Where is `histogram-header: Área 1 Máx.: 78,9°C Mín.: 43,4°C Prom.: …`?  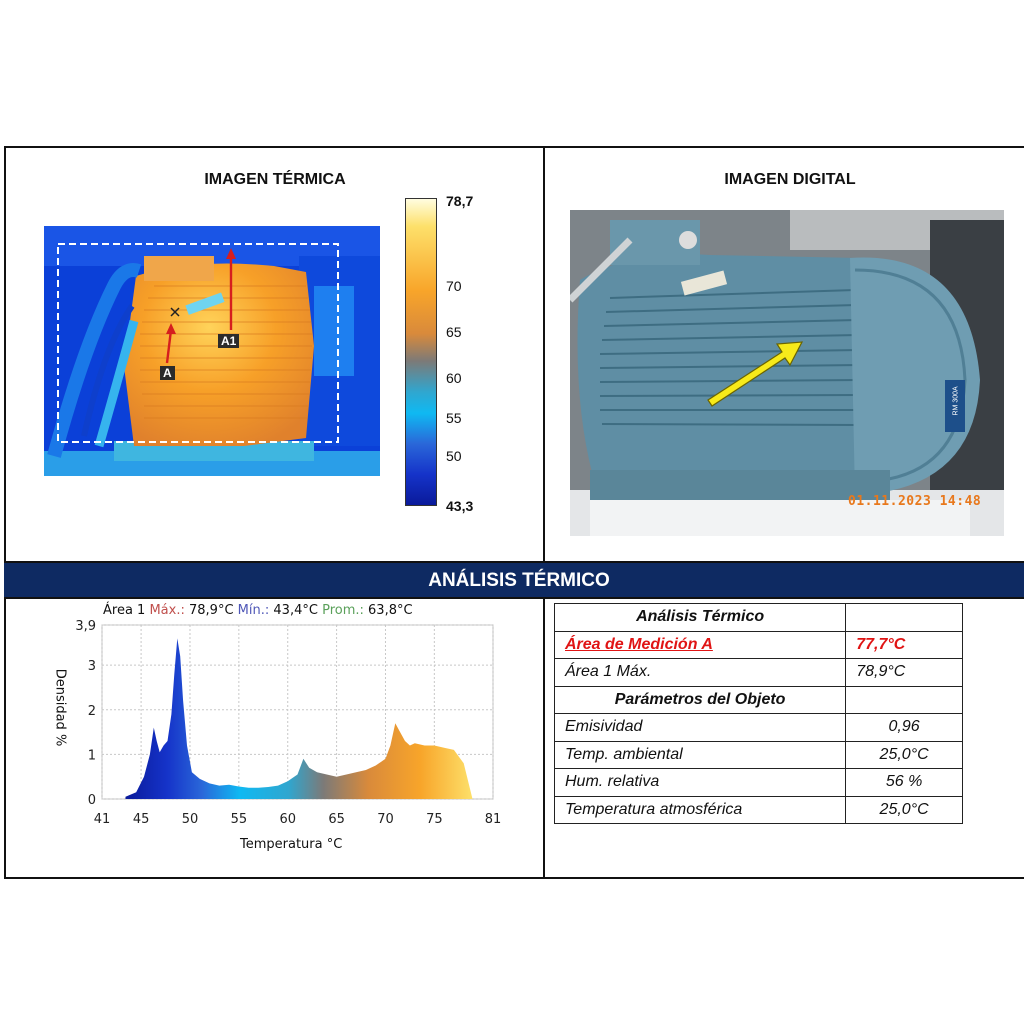
histogram-header: Área 1 Máx.: 78,9°C Mín.: 43,4°C Prom.: … is located at coordinates (258, 610).